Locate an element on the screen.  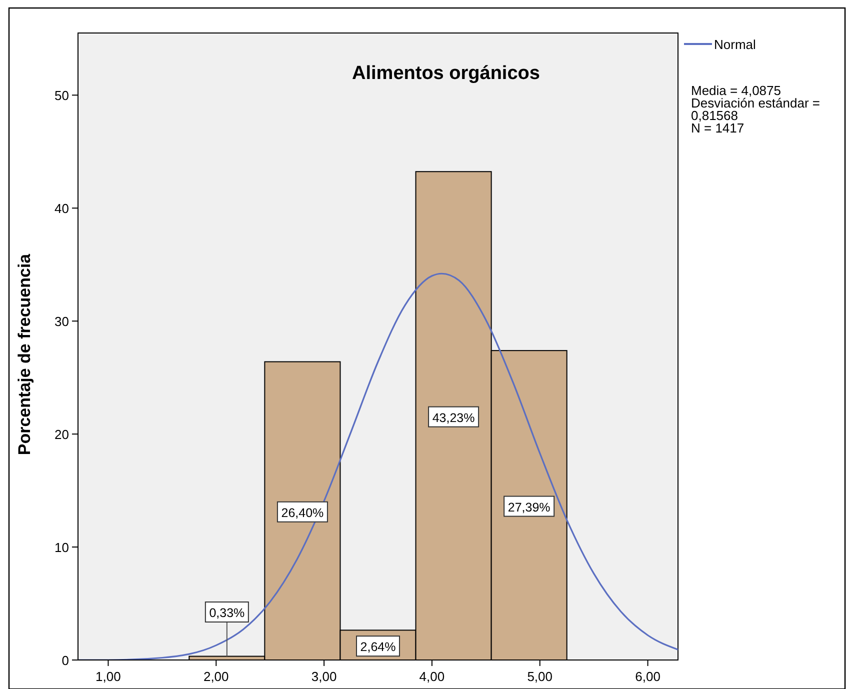
x-tick-label: 5,00 is located at coordinates (540, 676).